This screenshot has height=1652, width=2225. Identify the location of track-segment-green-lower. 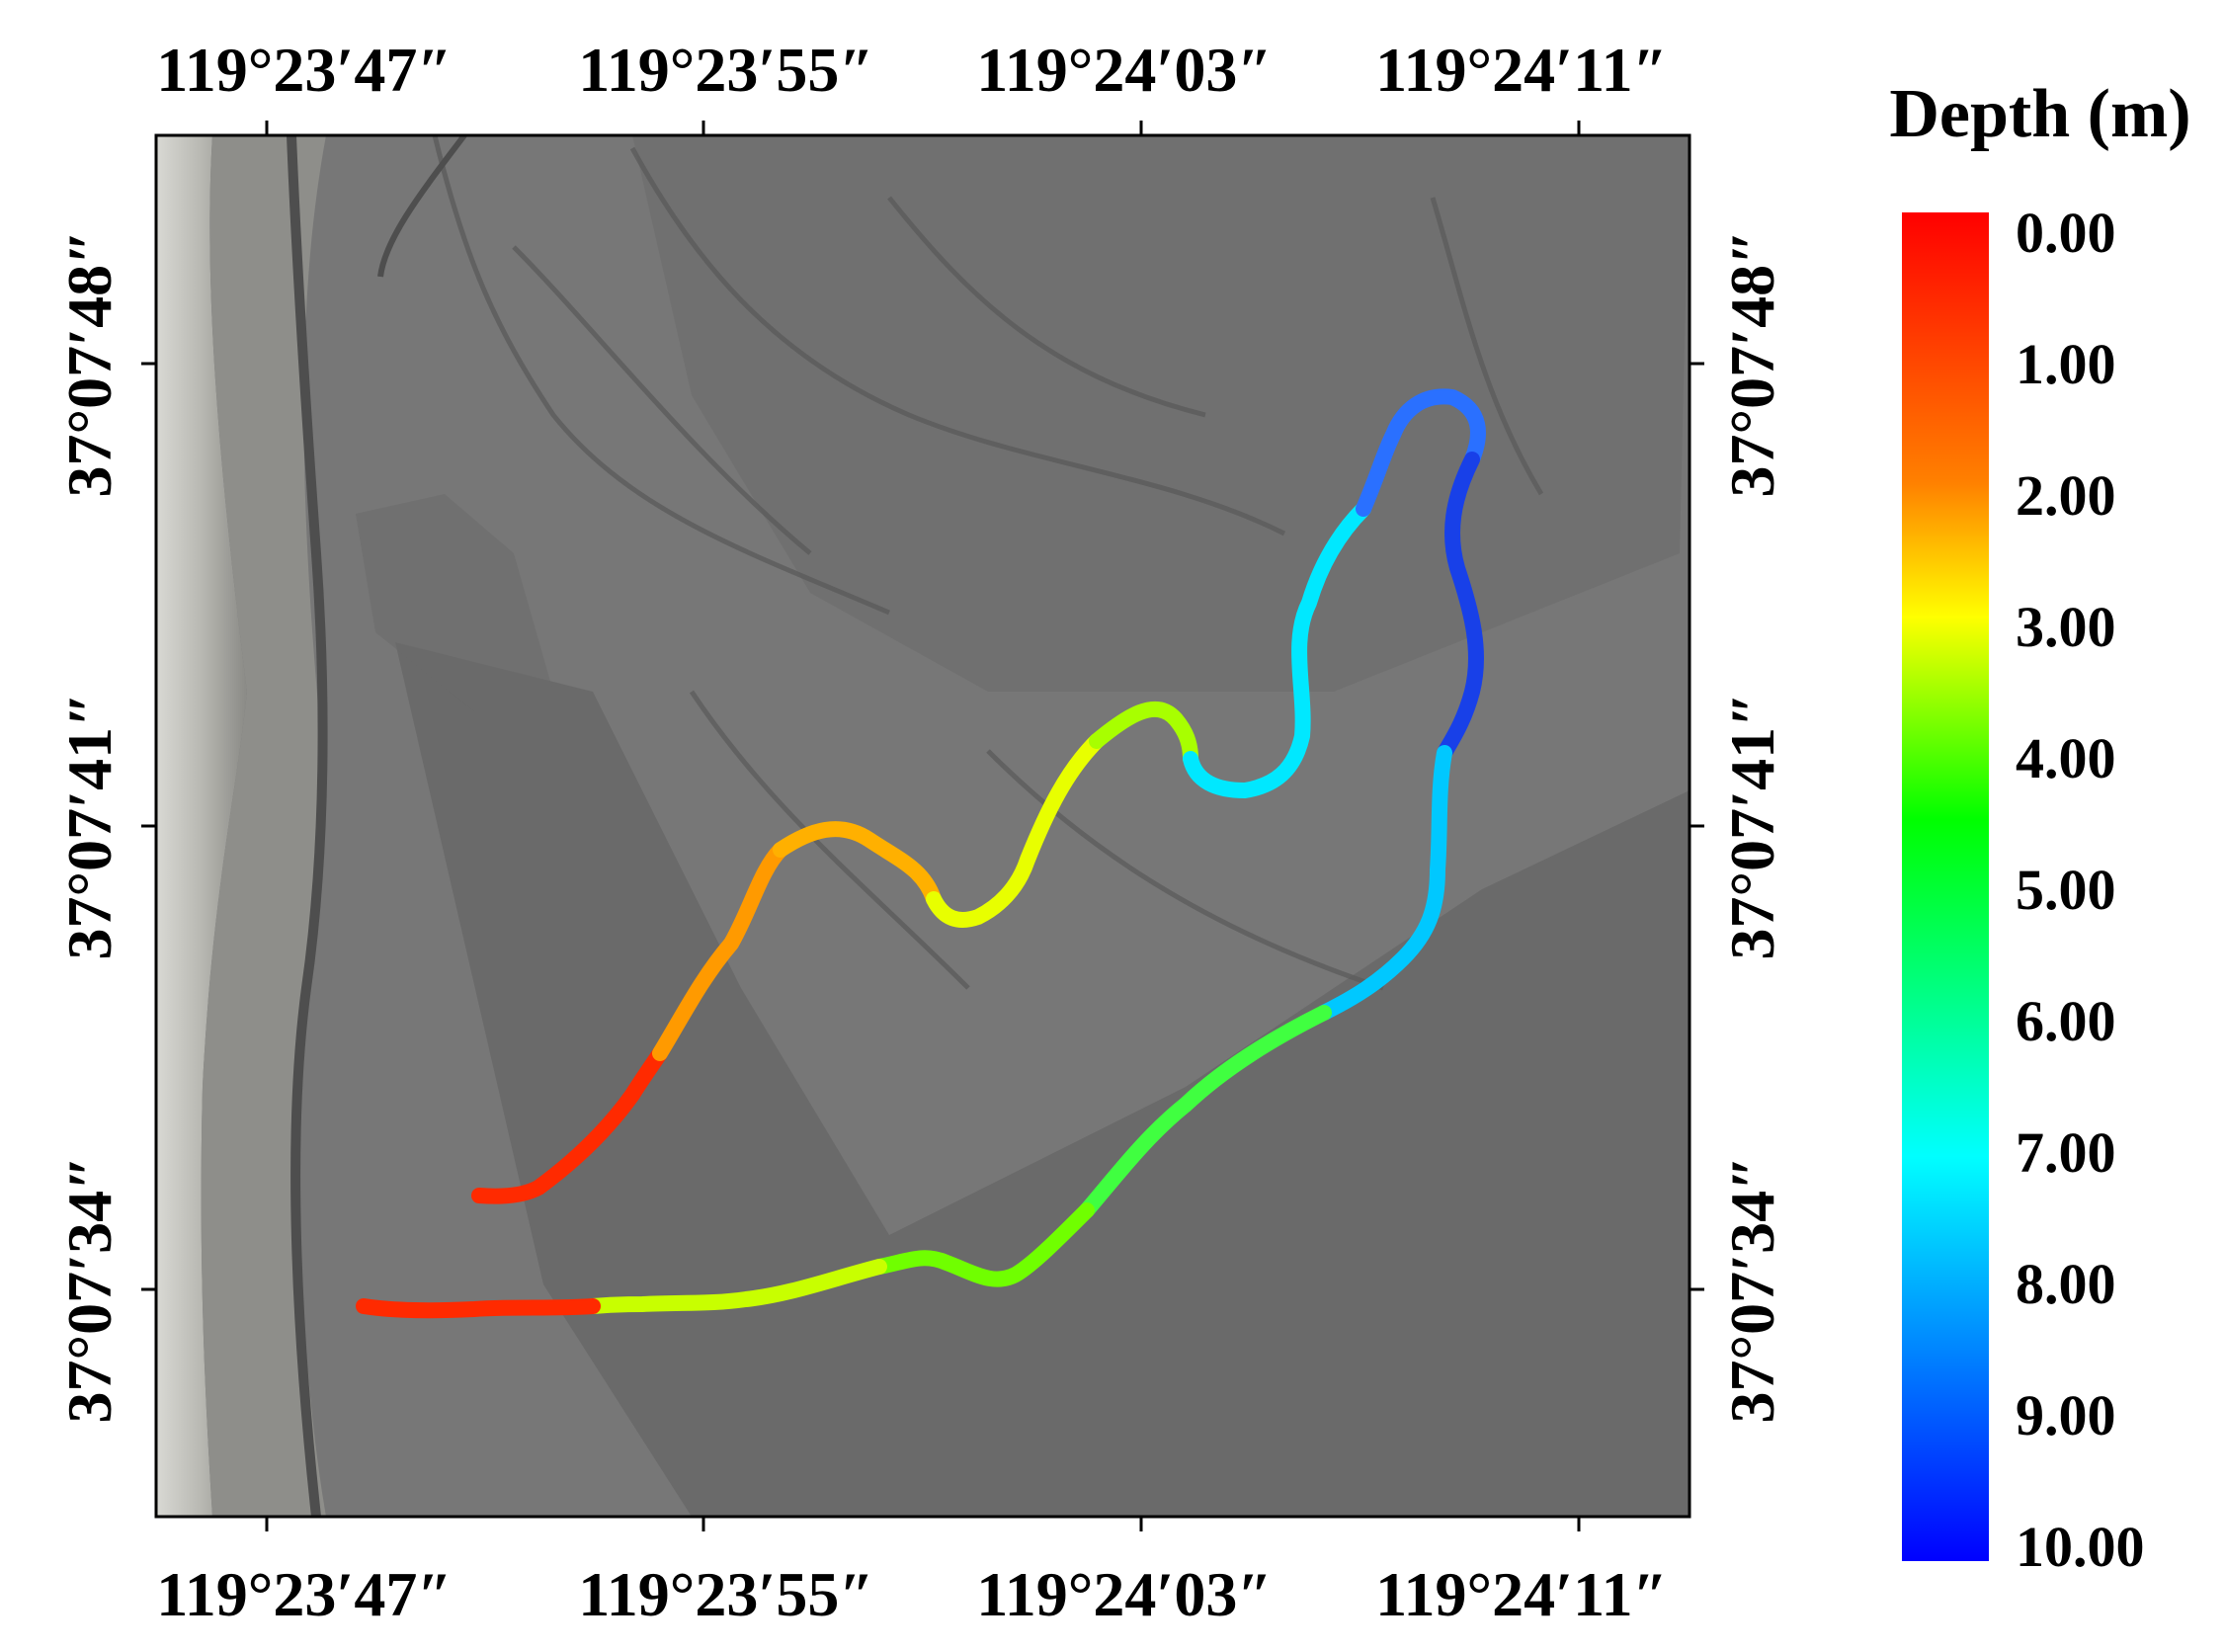
(983, 1244).